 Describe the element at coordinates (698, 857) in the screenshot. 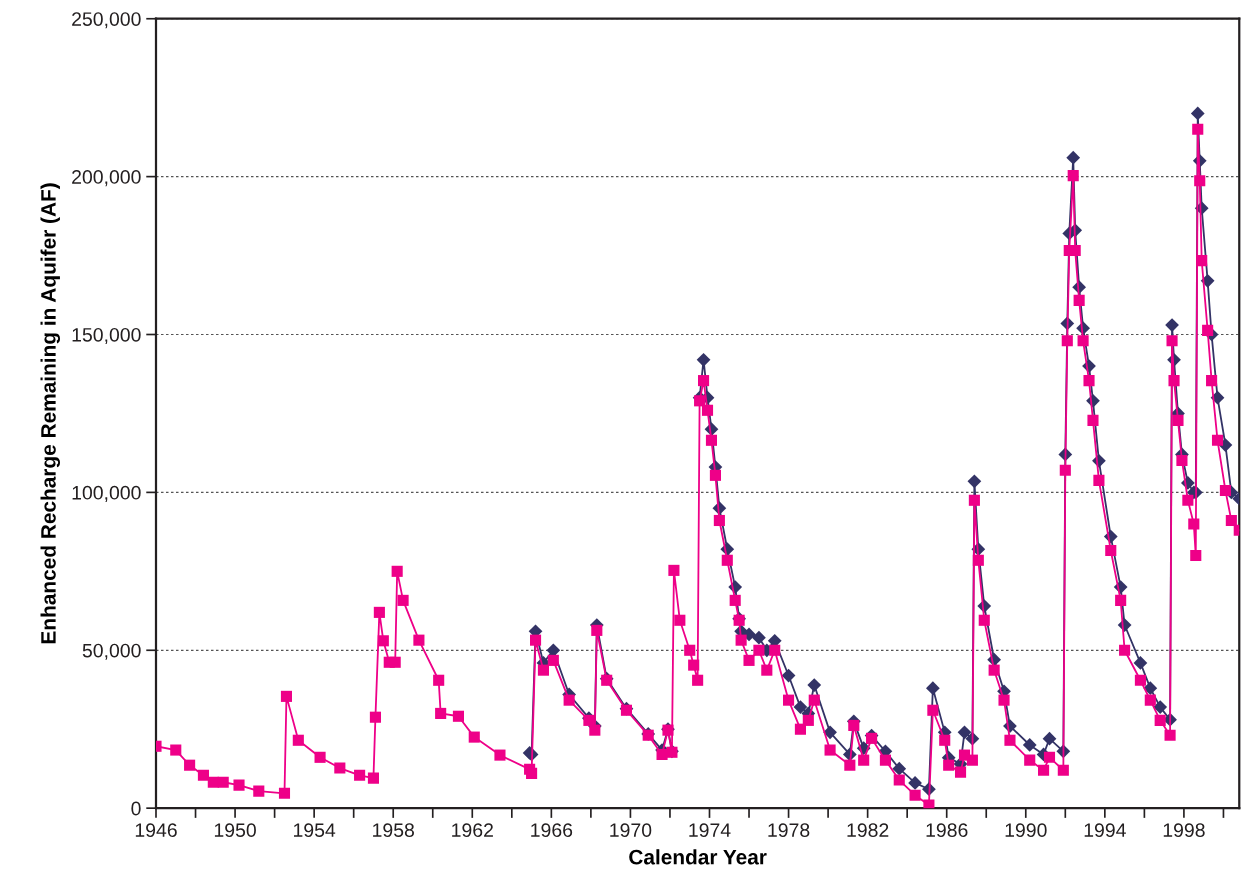

I see `x-axis-title: Calendar Year` at that location.